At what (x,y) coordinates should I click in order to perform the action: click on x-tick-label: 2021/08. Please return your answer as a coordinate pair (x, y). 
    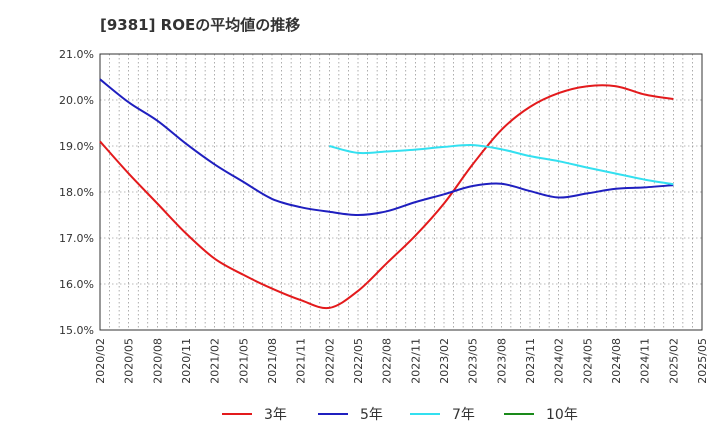
    Looking at the image, I should click on (272, 361).